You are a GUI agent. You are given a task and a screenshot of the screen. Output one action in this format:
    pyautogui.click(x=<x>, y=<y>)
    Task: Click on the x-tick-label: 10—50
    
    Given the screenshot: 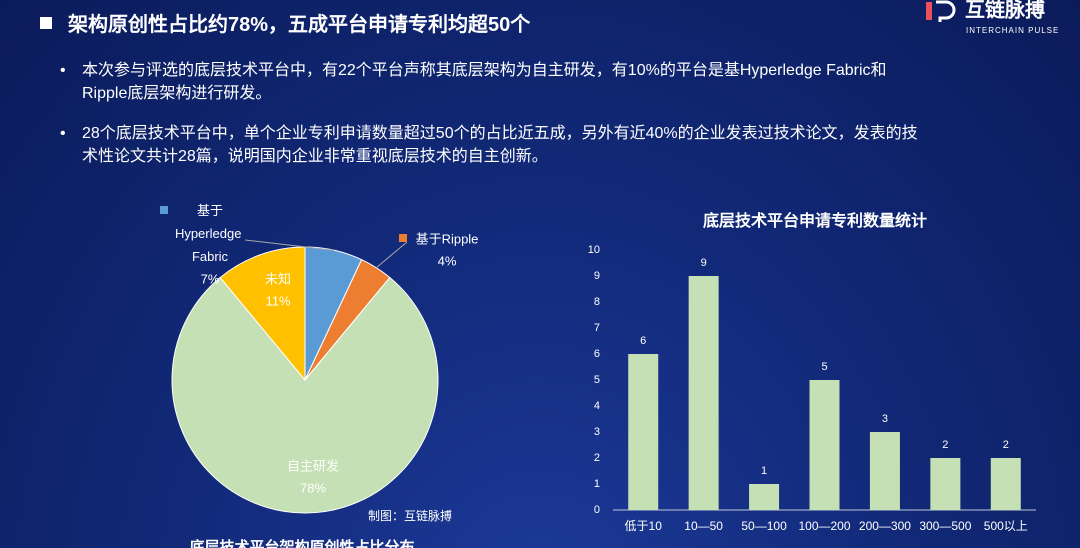 What is the action you would take?
    pyautogui.click(x=703, y=526)
    